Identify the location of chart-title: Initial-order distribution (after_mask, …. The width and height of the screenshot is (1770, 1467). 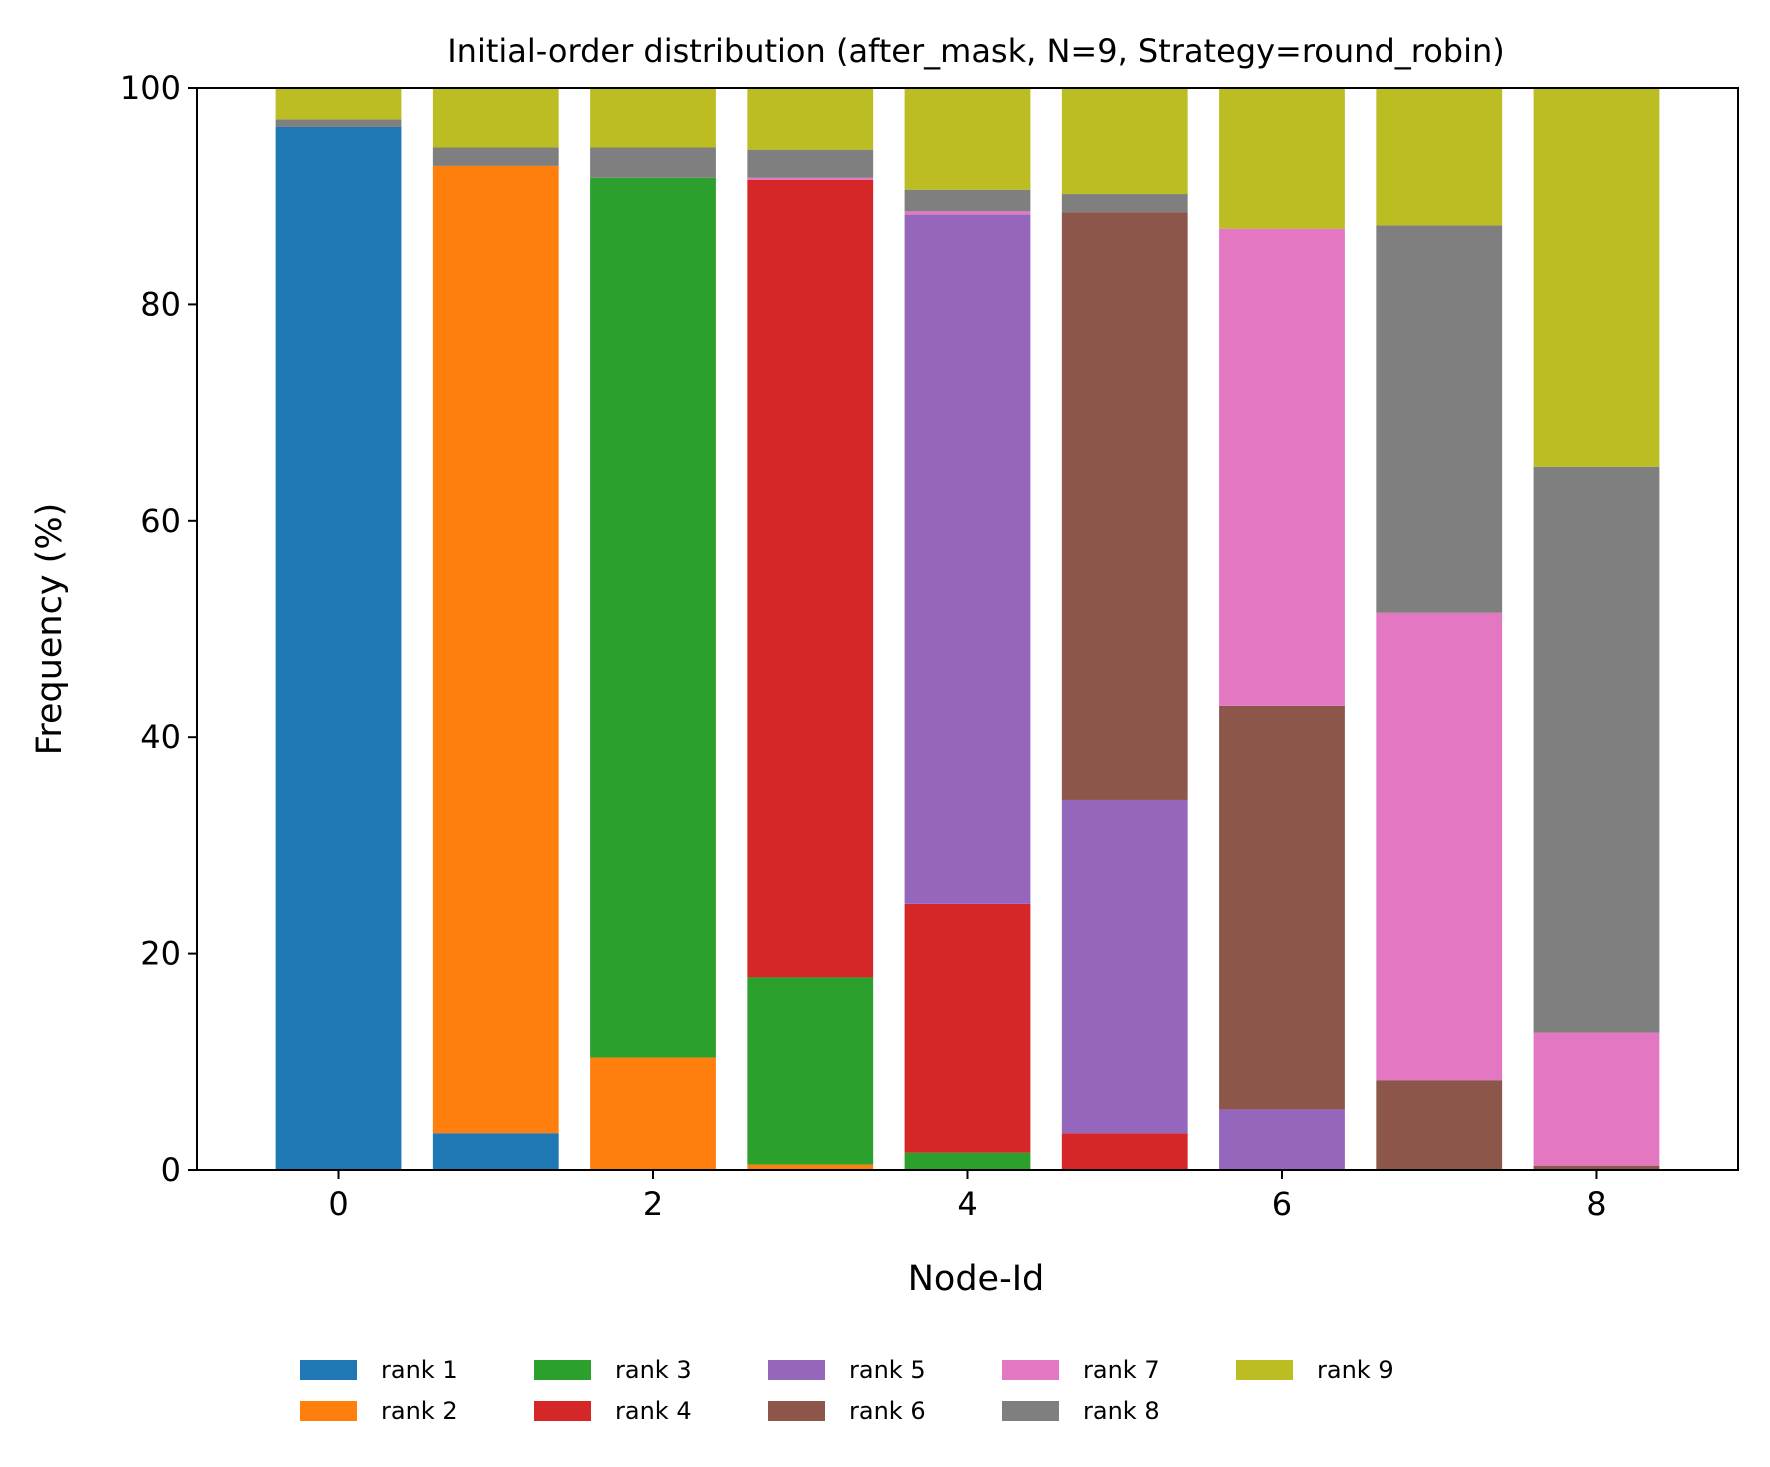
(976, 51).